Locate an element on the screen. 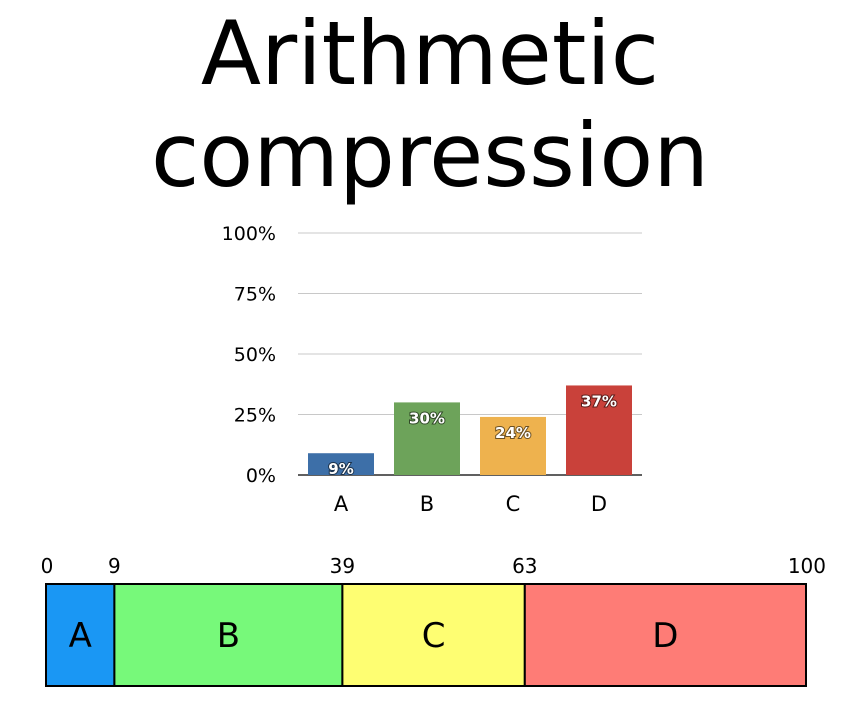  bar-C is located at coordinates (513, 445).